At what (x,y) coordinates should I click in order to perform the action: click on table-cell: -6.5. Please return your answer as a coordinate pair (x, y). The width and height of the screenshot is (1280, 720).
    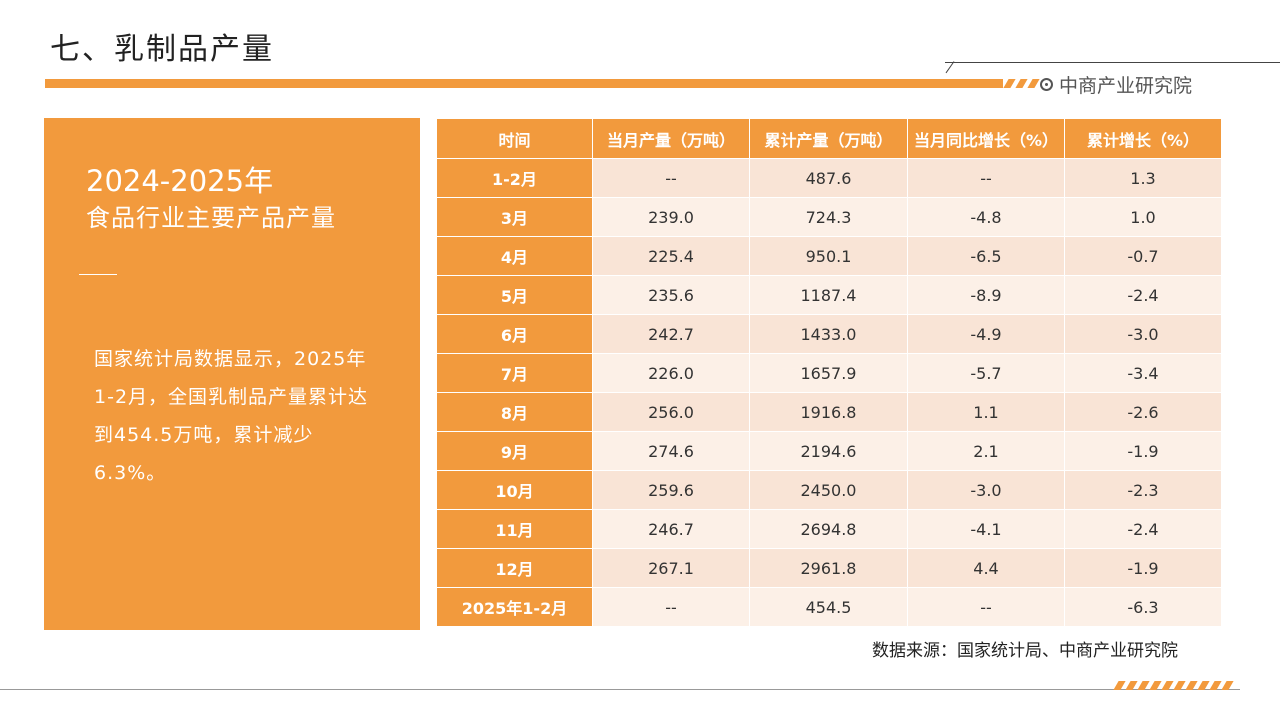
    Looking at the image, I should click on (986, 256).